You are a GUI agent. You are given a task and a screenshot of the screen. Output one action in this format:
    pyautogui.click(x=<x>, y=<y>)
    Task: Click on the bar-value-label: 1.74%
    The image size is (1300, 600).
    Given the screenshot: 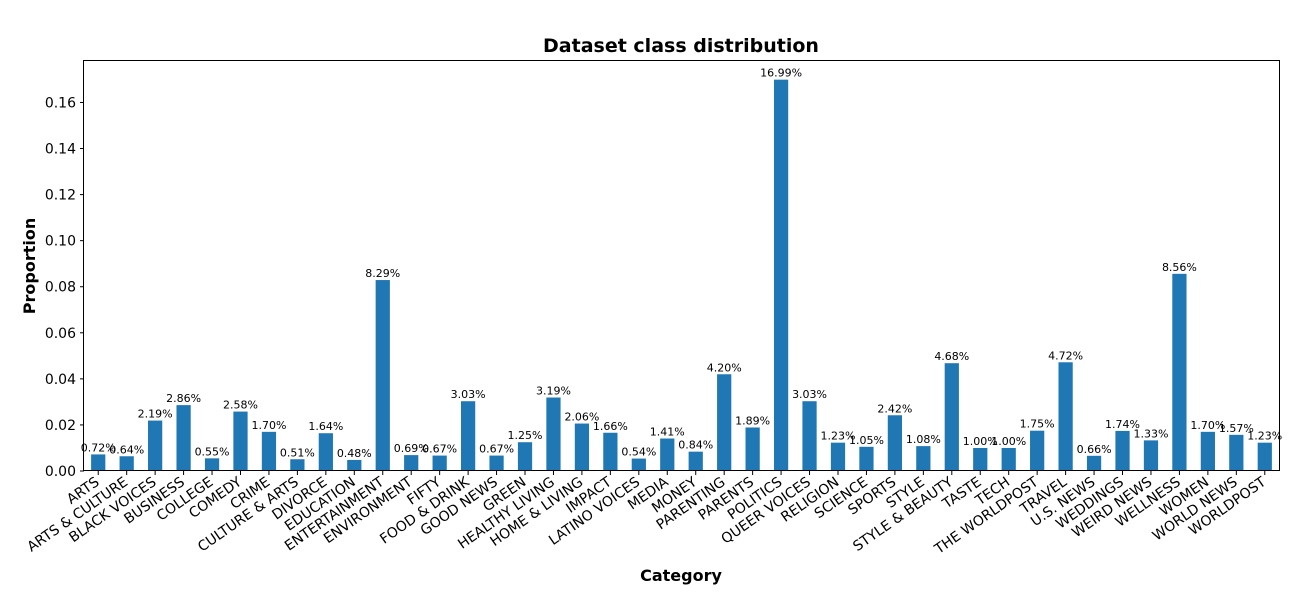 What is the action you would take?
    pyautogui.click(x=1122, y=424)
    